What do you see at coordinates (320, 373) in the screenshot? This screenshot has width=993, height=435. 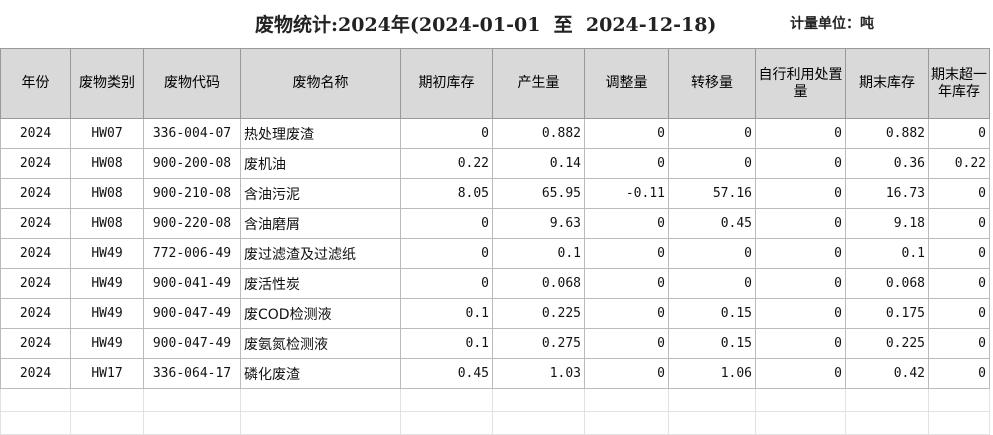 I see `table-cell: 磷化废渣` at bounding box center [320, 373].